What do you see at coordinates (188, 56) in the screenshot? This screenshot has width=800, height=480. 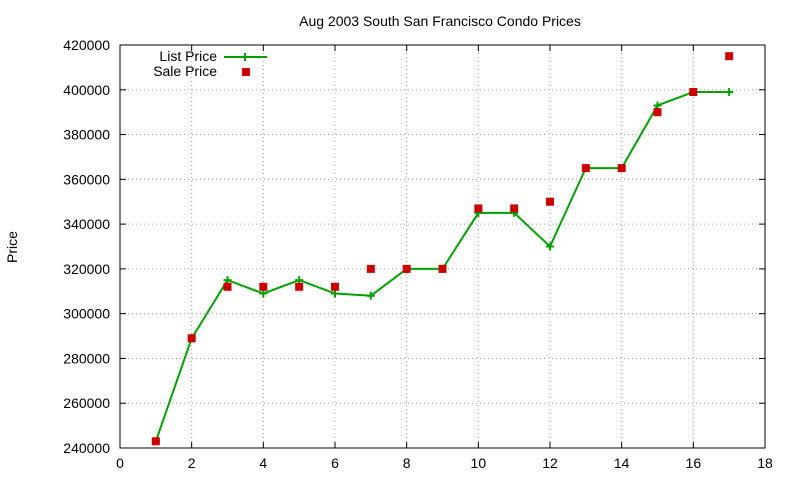 I see `legend-label-list-price: List Price` at bounding box center [188, 56].